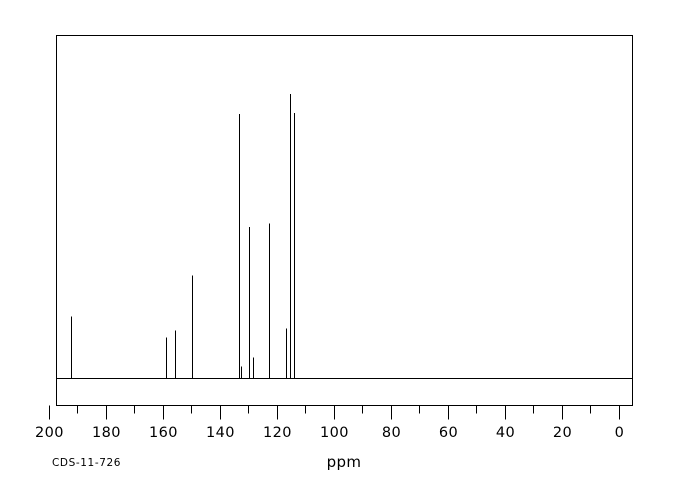 This screenshot has width=680, height=500. Describe the element at coordinates (106, 433) in the screenshot. I see `x-axis-tick-label: 180` at that location.